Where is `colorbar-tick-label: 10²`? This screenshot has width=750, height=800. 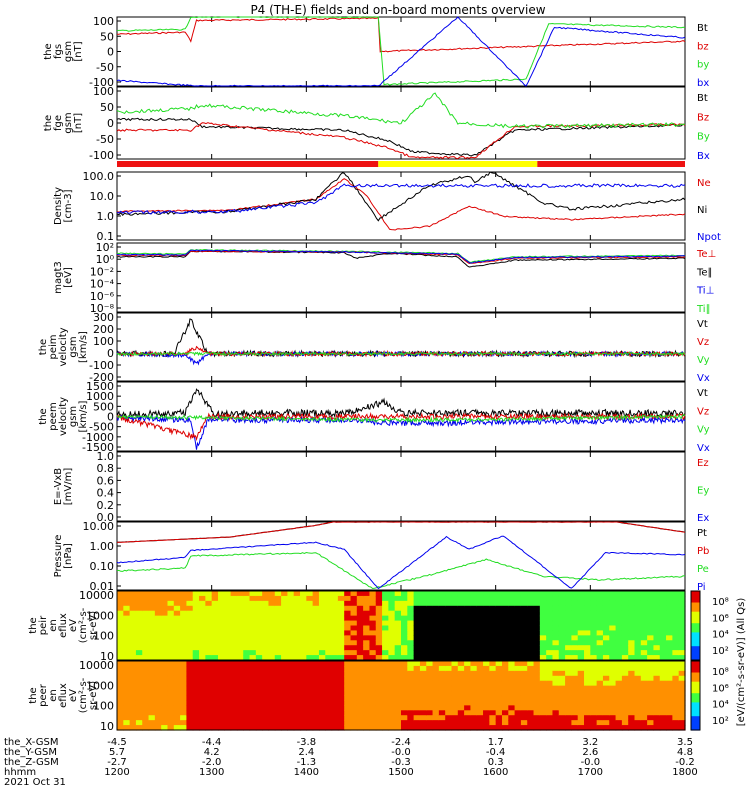 colorbar-tick-label: 10² is located at coordinates (720, 721).